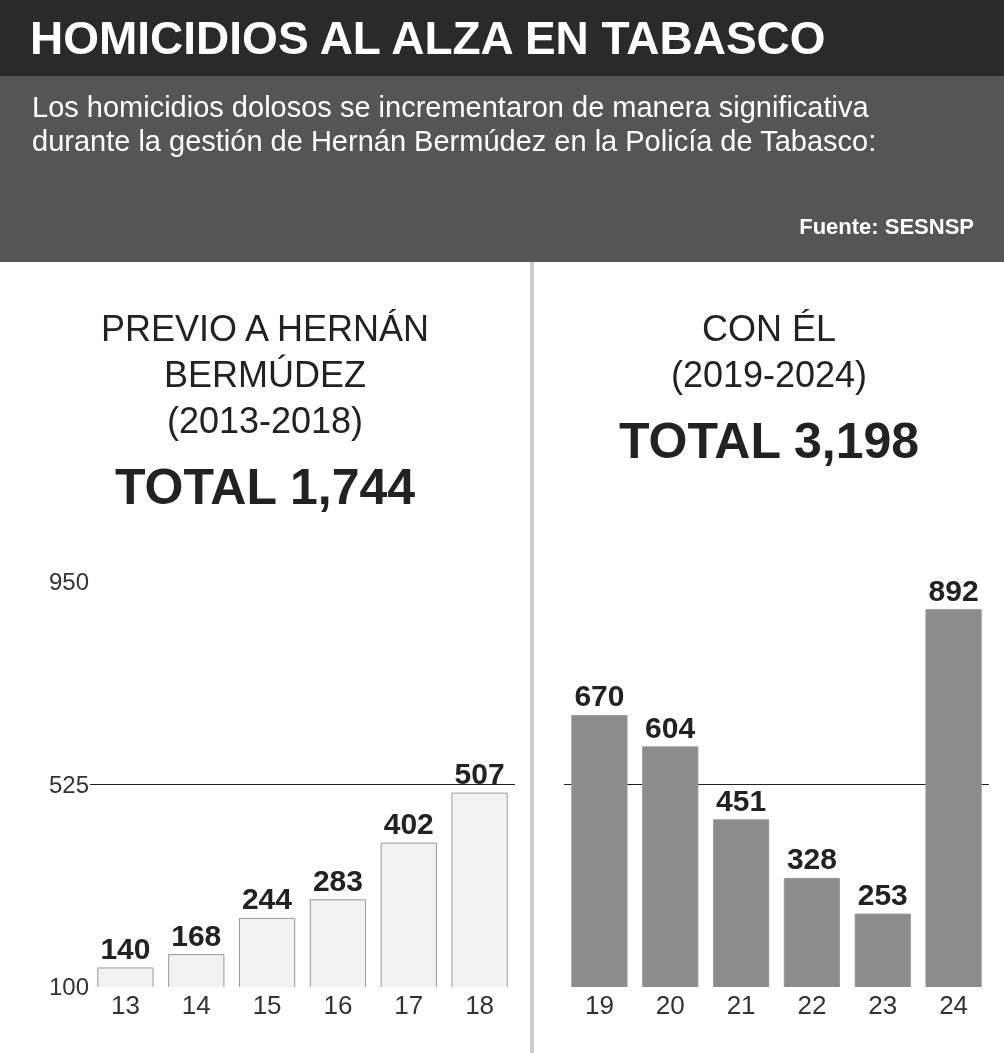  I want to click on chart-subtitle: (2019-2024), so click(769, 375).